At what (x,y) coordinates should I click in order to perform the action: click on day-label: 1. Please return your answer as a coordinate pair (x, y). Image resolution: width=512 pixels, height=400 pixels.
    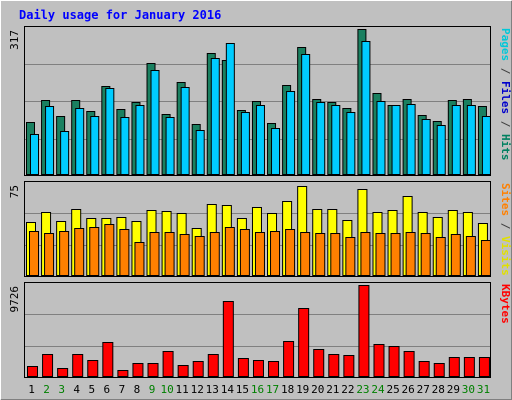
    Looking at the image, I should click on (31, 389).